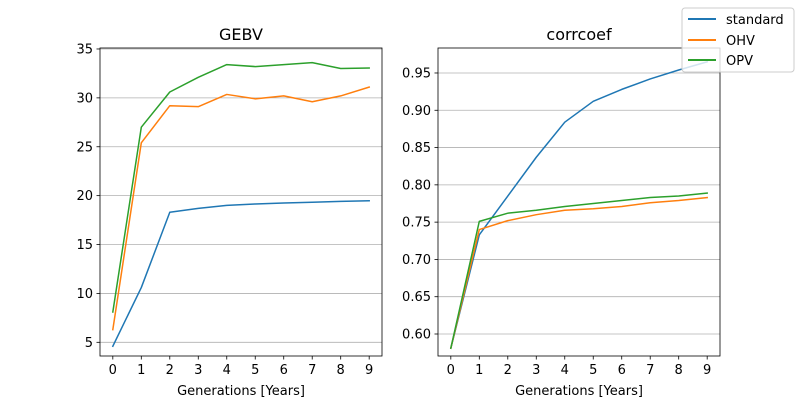 The height and width of the screenshot is (400, 800). Describe the element at coordinates (755, 20) in the screenshot. I see `legend-label-standard: standard` at that location.